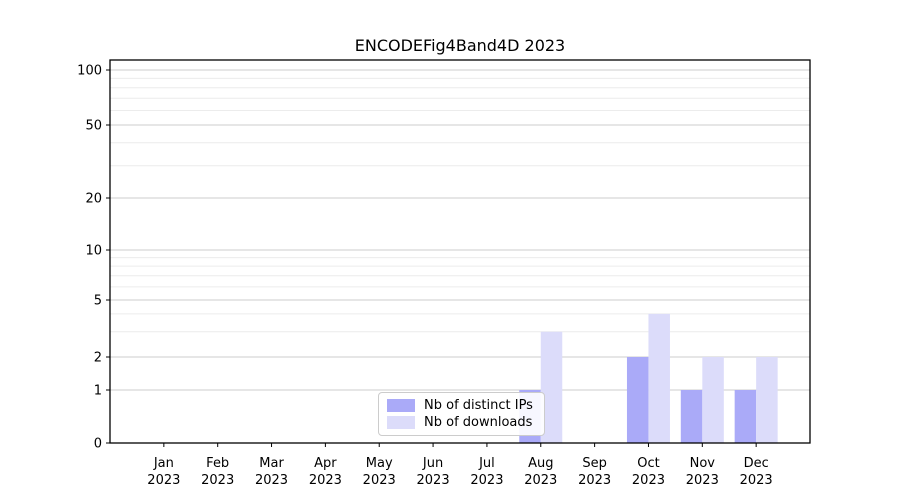 This screenshot has width=900, height=500. I want to click on y-tick-label: 1, so click(98, 391).